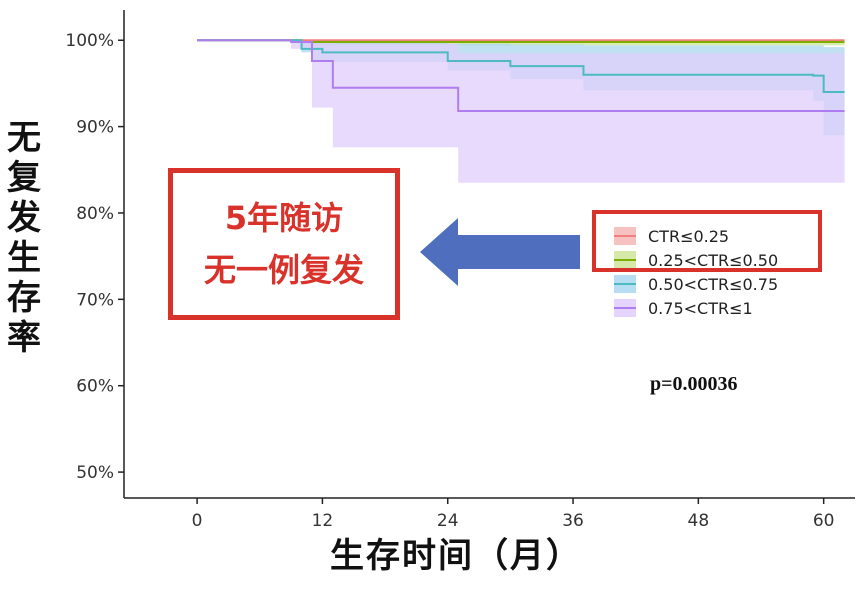 The height and width of the screenshot is (598, 865). I want to click on legend-label-2: 0.50<CTR≤0.75, so click(713, 284).